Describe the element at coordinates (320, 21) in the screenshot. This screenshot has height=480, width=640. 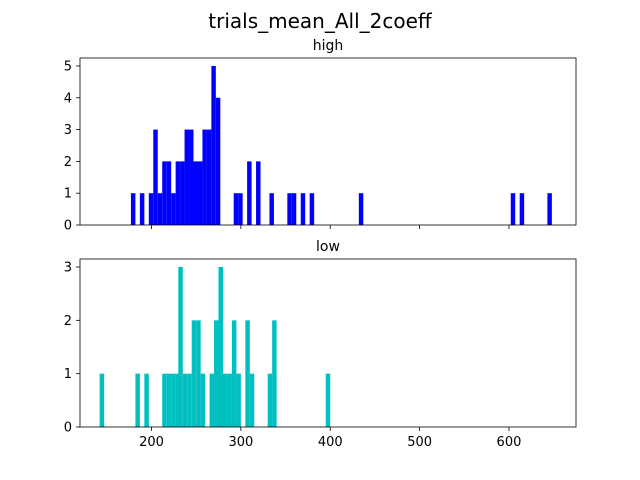
I see `figure-title: trials_mean_All_2coeff` at that location.